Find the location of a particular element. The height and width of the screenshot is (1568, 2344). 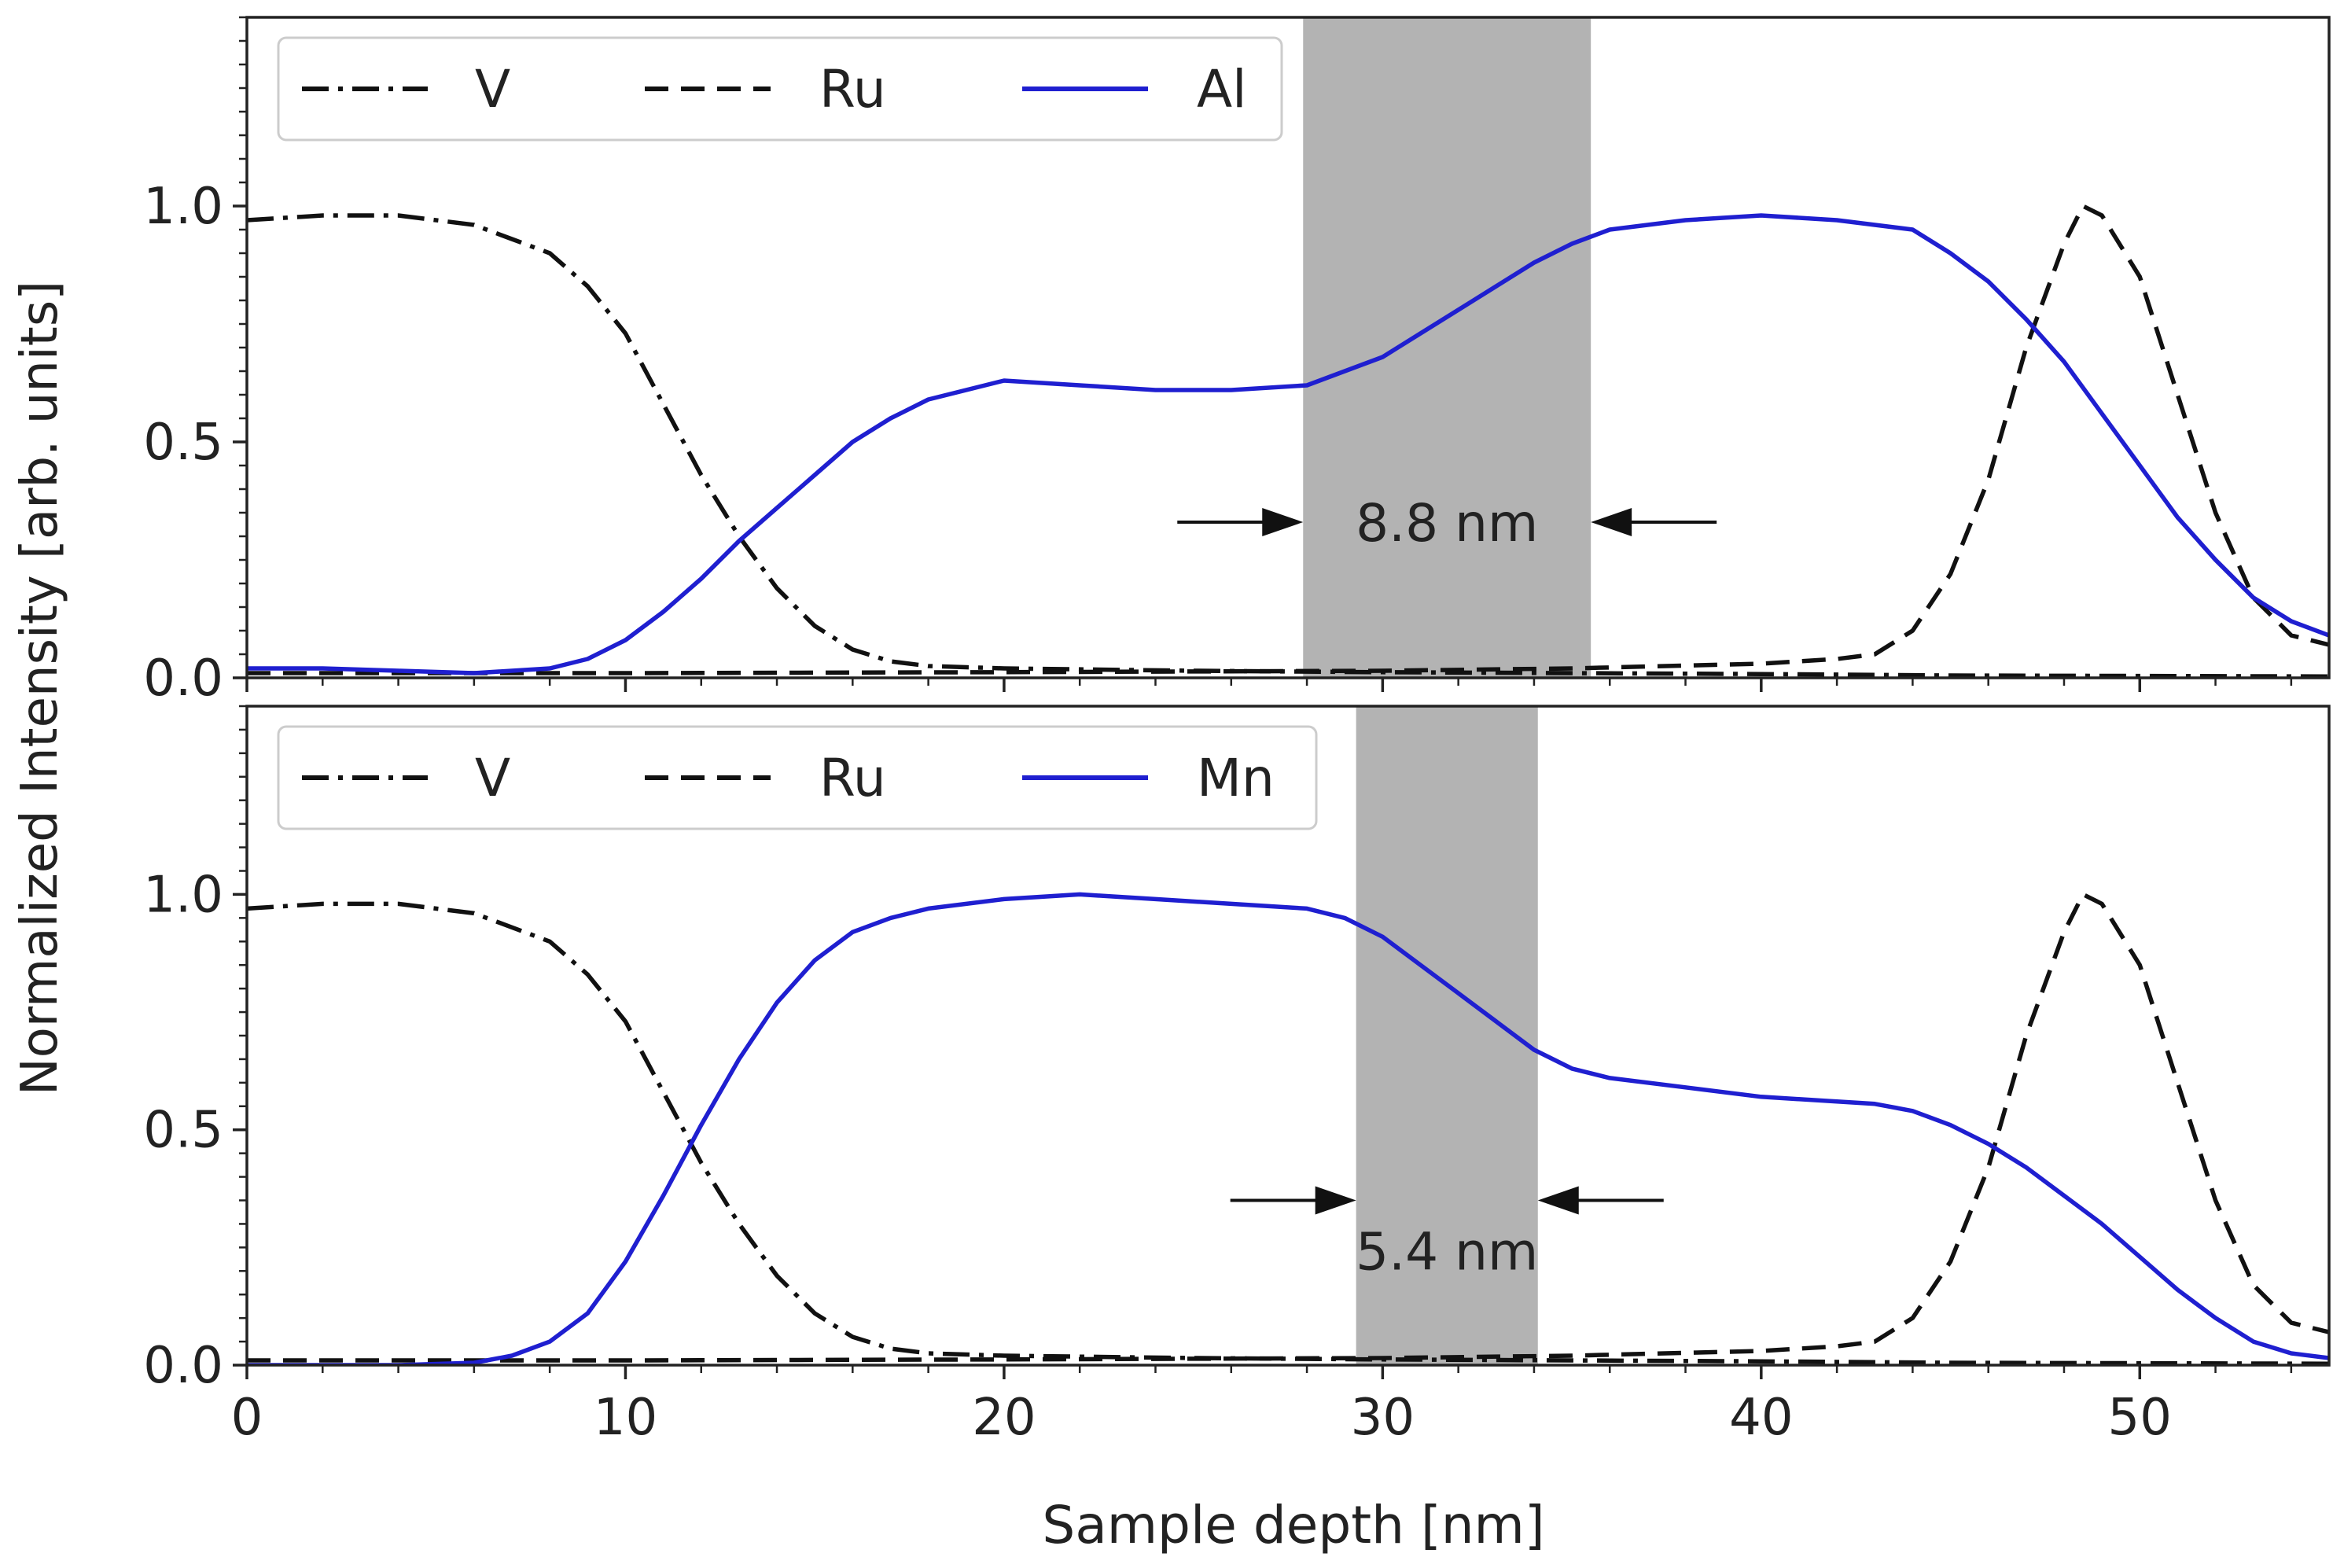

width-annotation-label: 5.4 nm is located at coordinates (1447, 1252).